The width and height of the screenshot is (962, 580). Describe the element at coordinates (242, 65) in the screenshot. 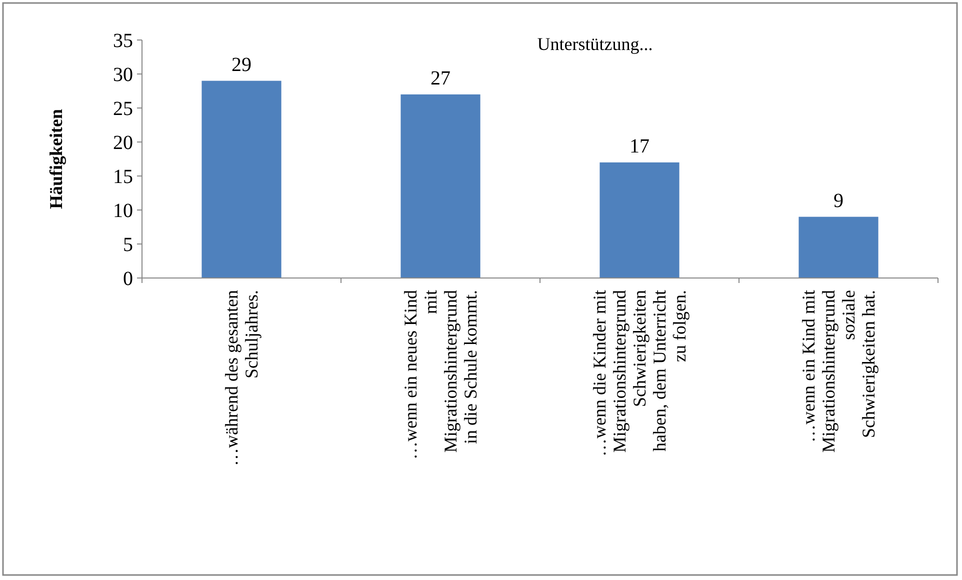

I see `data-label: 29` at that location.